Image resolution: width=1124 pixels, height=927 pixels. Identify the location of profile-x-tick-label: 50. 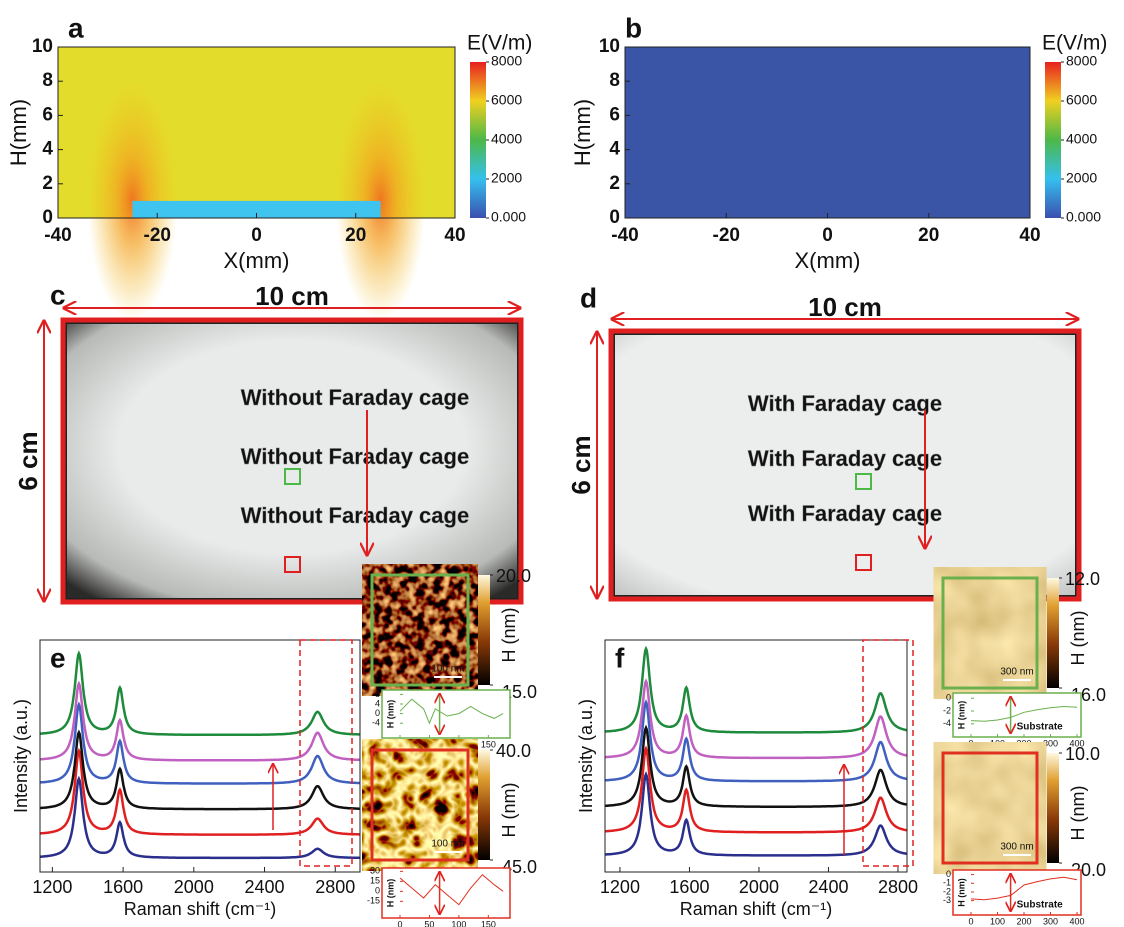
(429, 744).